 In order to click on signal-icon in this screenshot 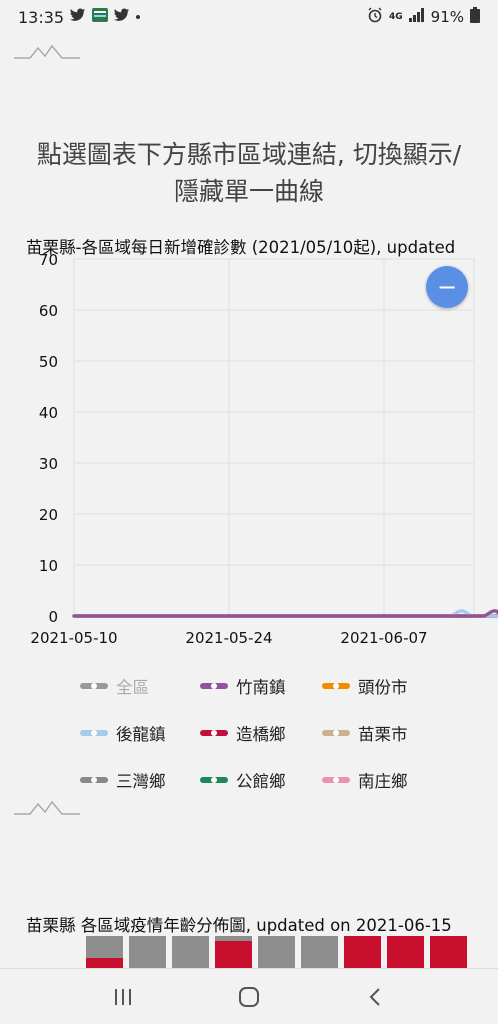, I will do `click(416, 17)`.